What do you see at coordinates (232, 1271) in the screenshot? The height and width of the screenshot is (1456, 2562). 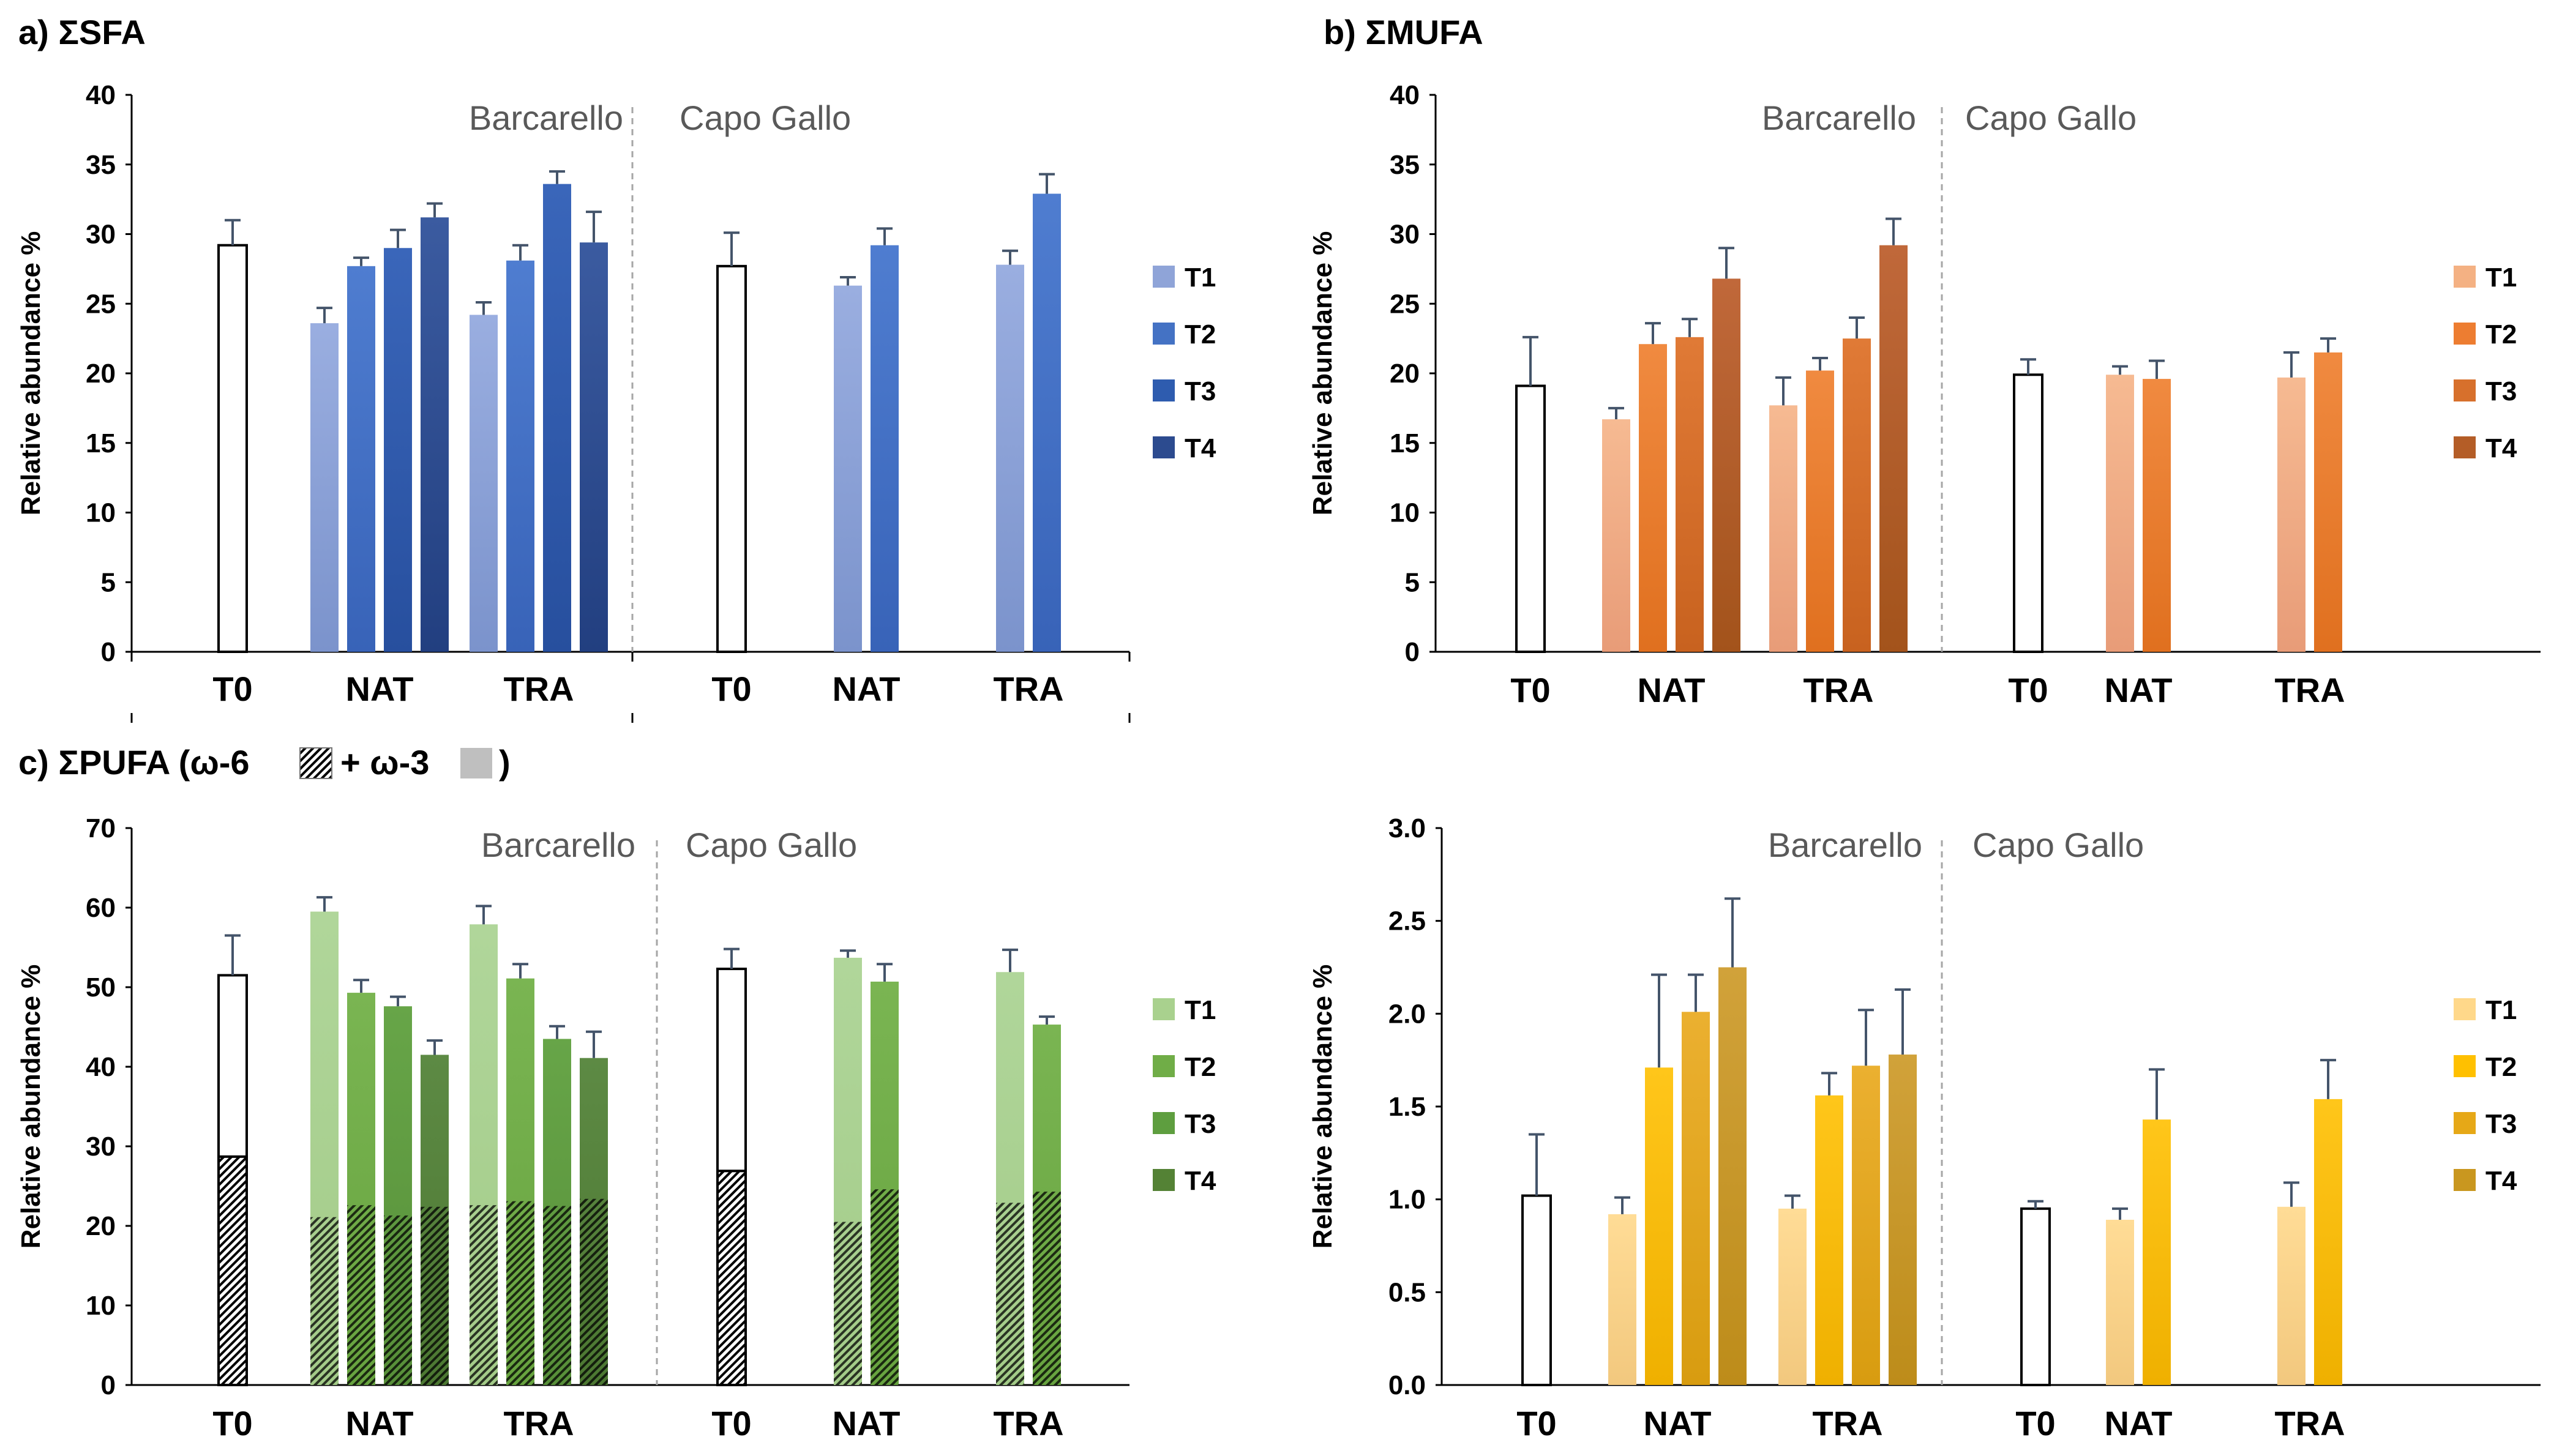 I see `bar-barcarello-t0-t0-omega6` at bounding box center [232, 1271].